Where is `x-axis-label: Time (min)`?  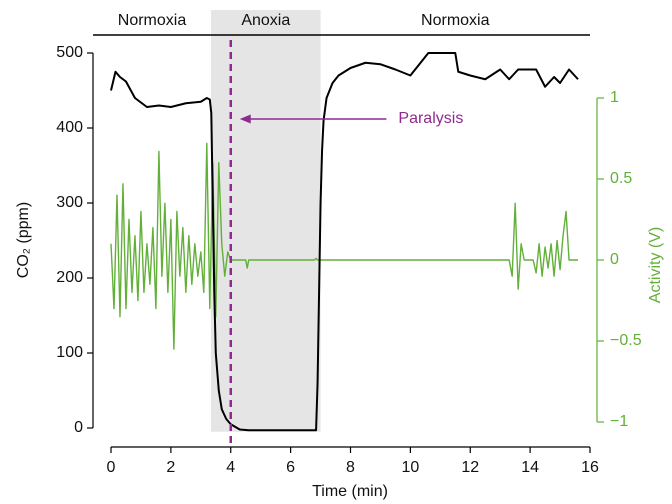 x-axis-label: Time (min) is located at coordinates (350, 491).